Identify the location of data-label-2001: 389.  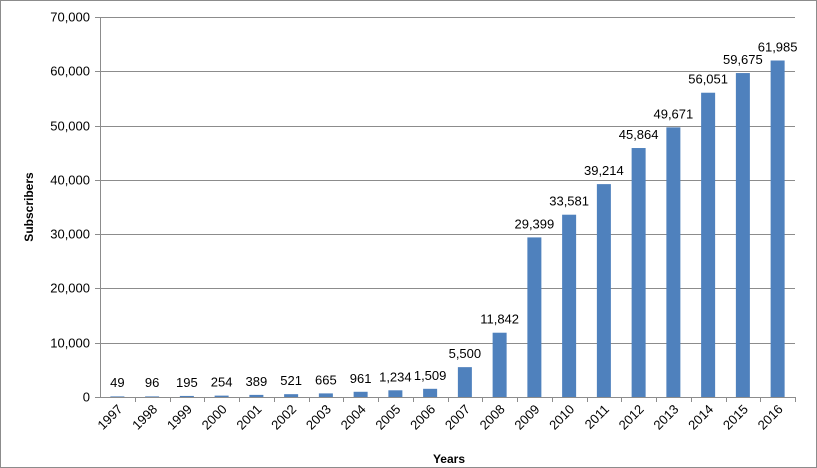
(257, 381).